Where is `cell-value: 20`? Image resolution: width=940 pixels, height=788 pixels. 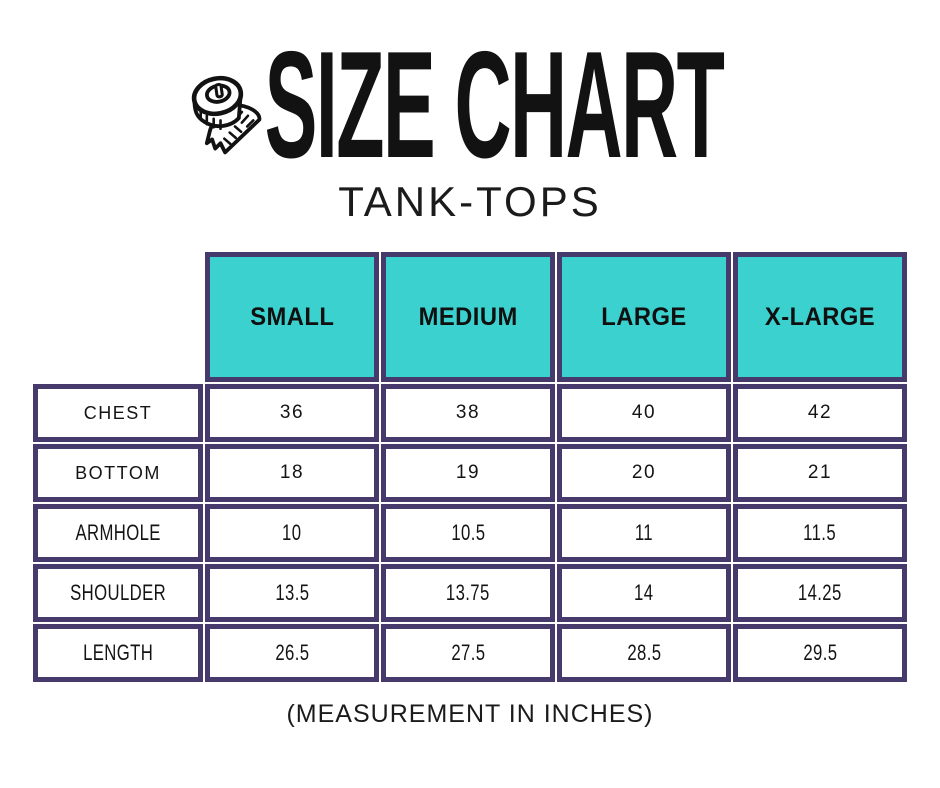 cell-value: 20 is located at coordinates (644, 472).